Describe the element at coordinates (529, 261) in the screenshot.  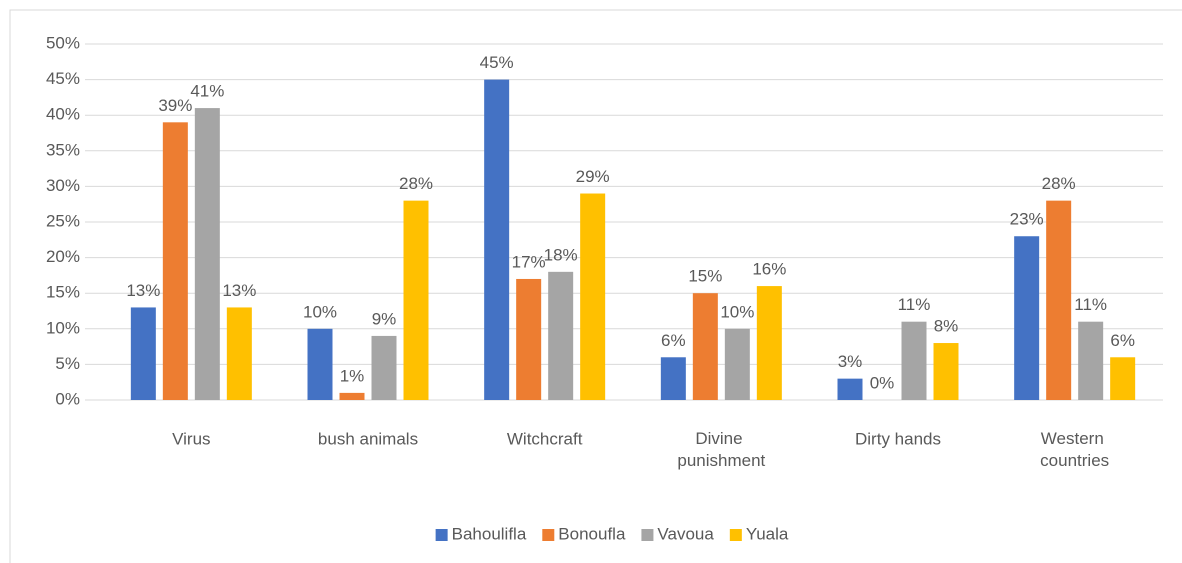
I see `data-label: 17%` at that location.